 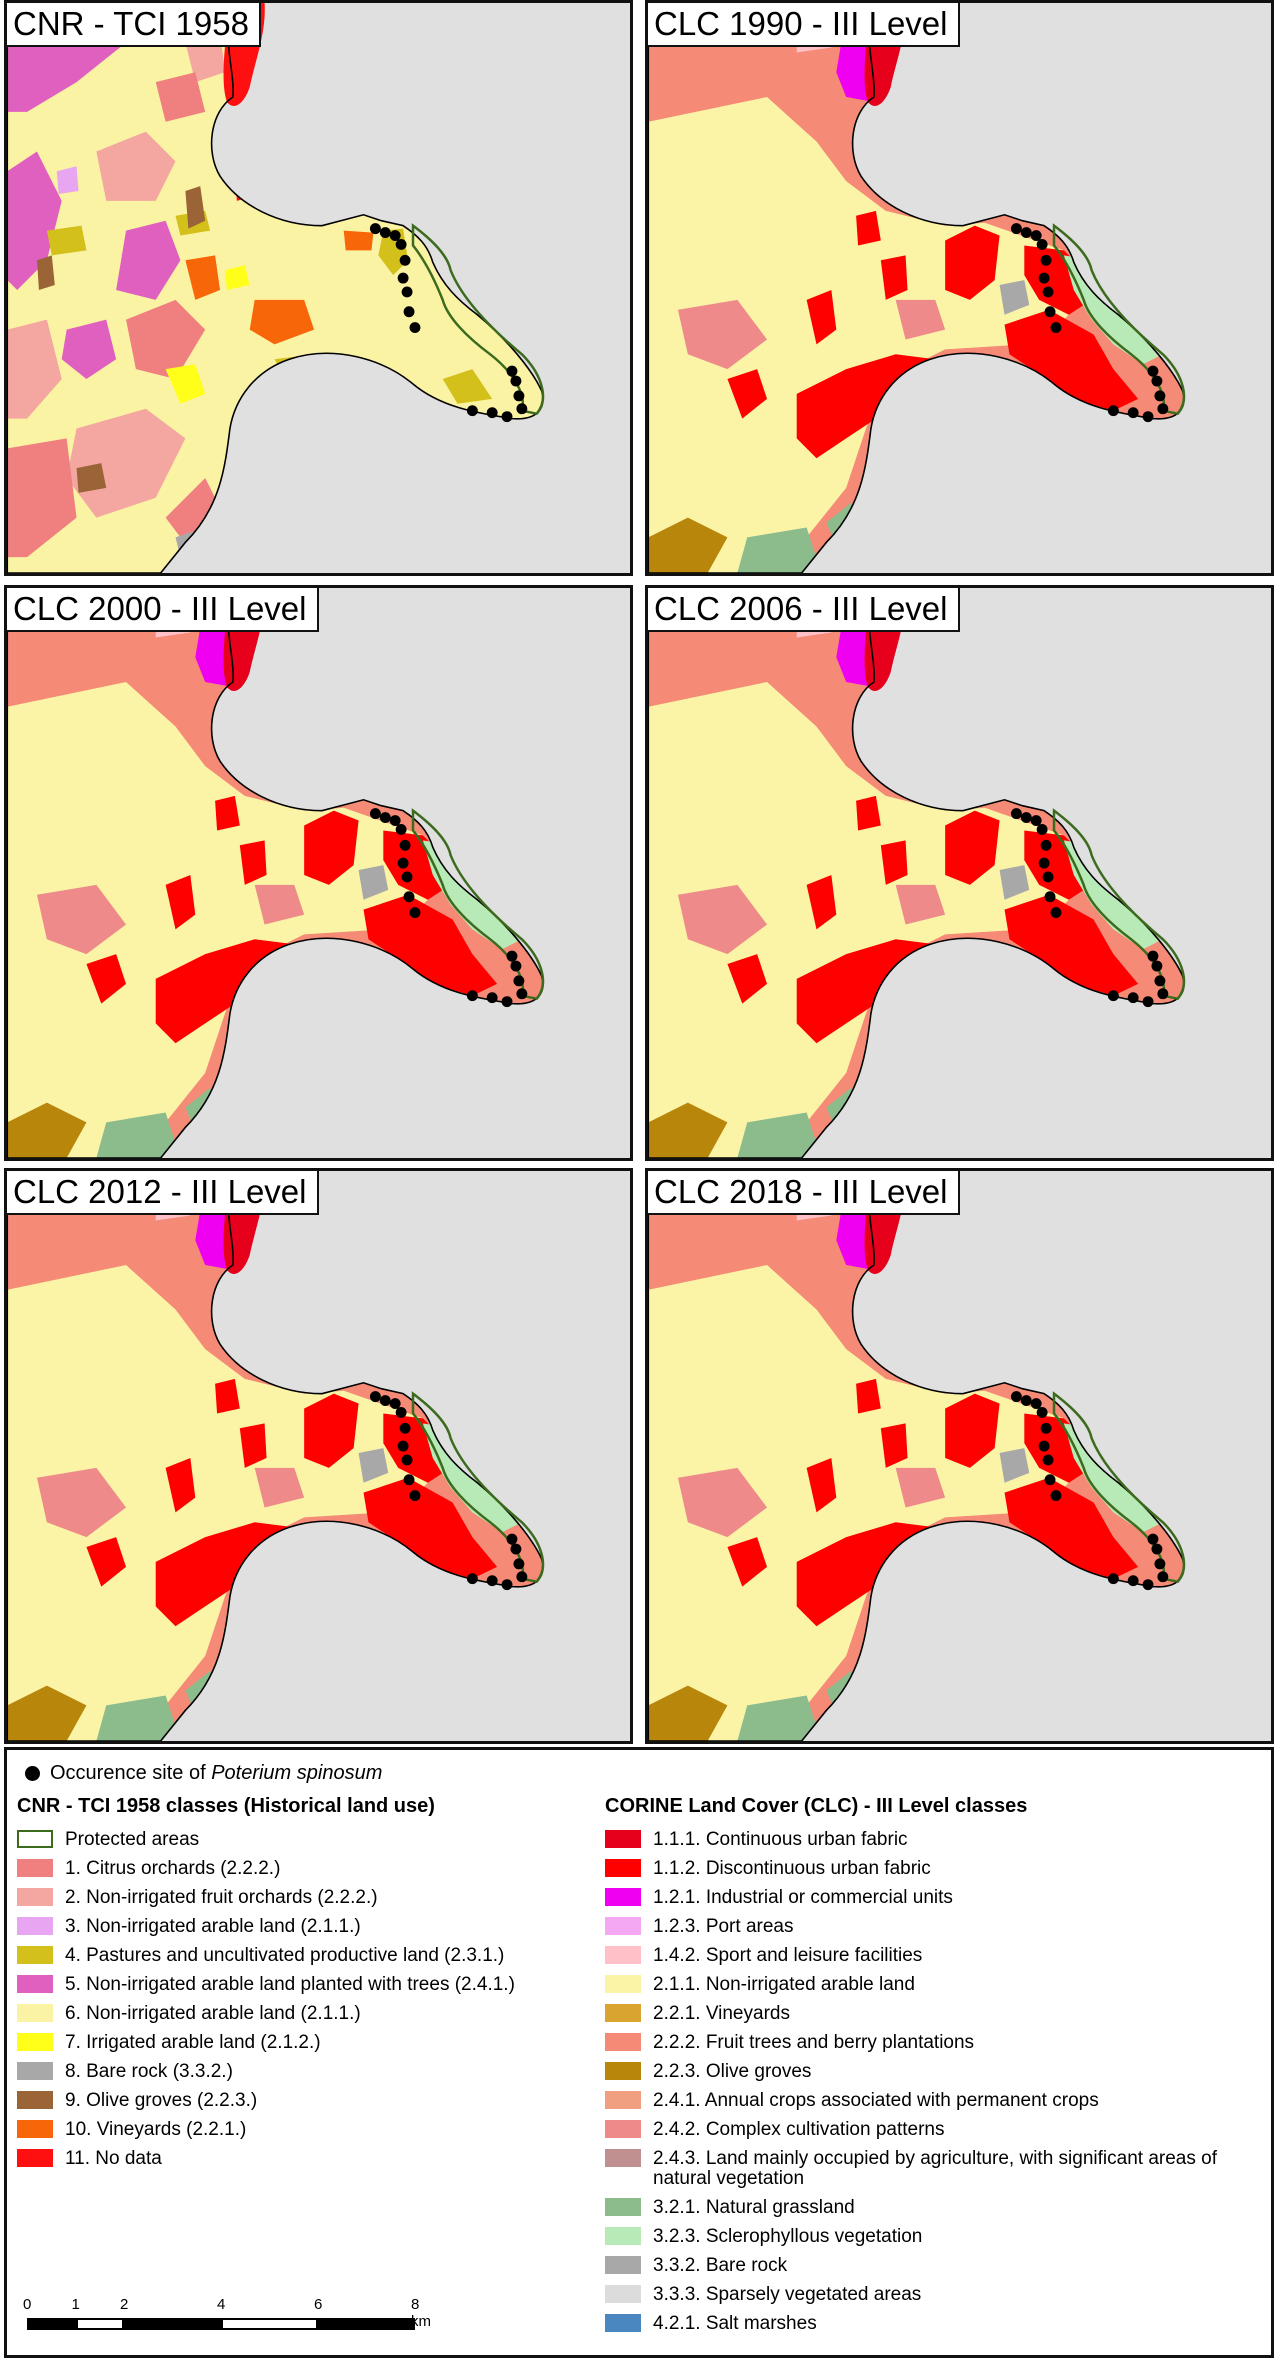 I want to click on legend-item: 2. Non-irrigated fruit orchards (2.2.2.), so click(x=266, y=1902).